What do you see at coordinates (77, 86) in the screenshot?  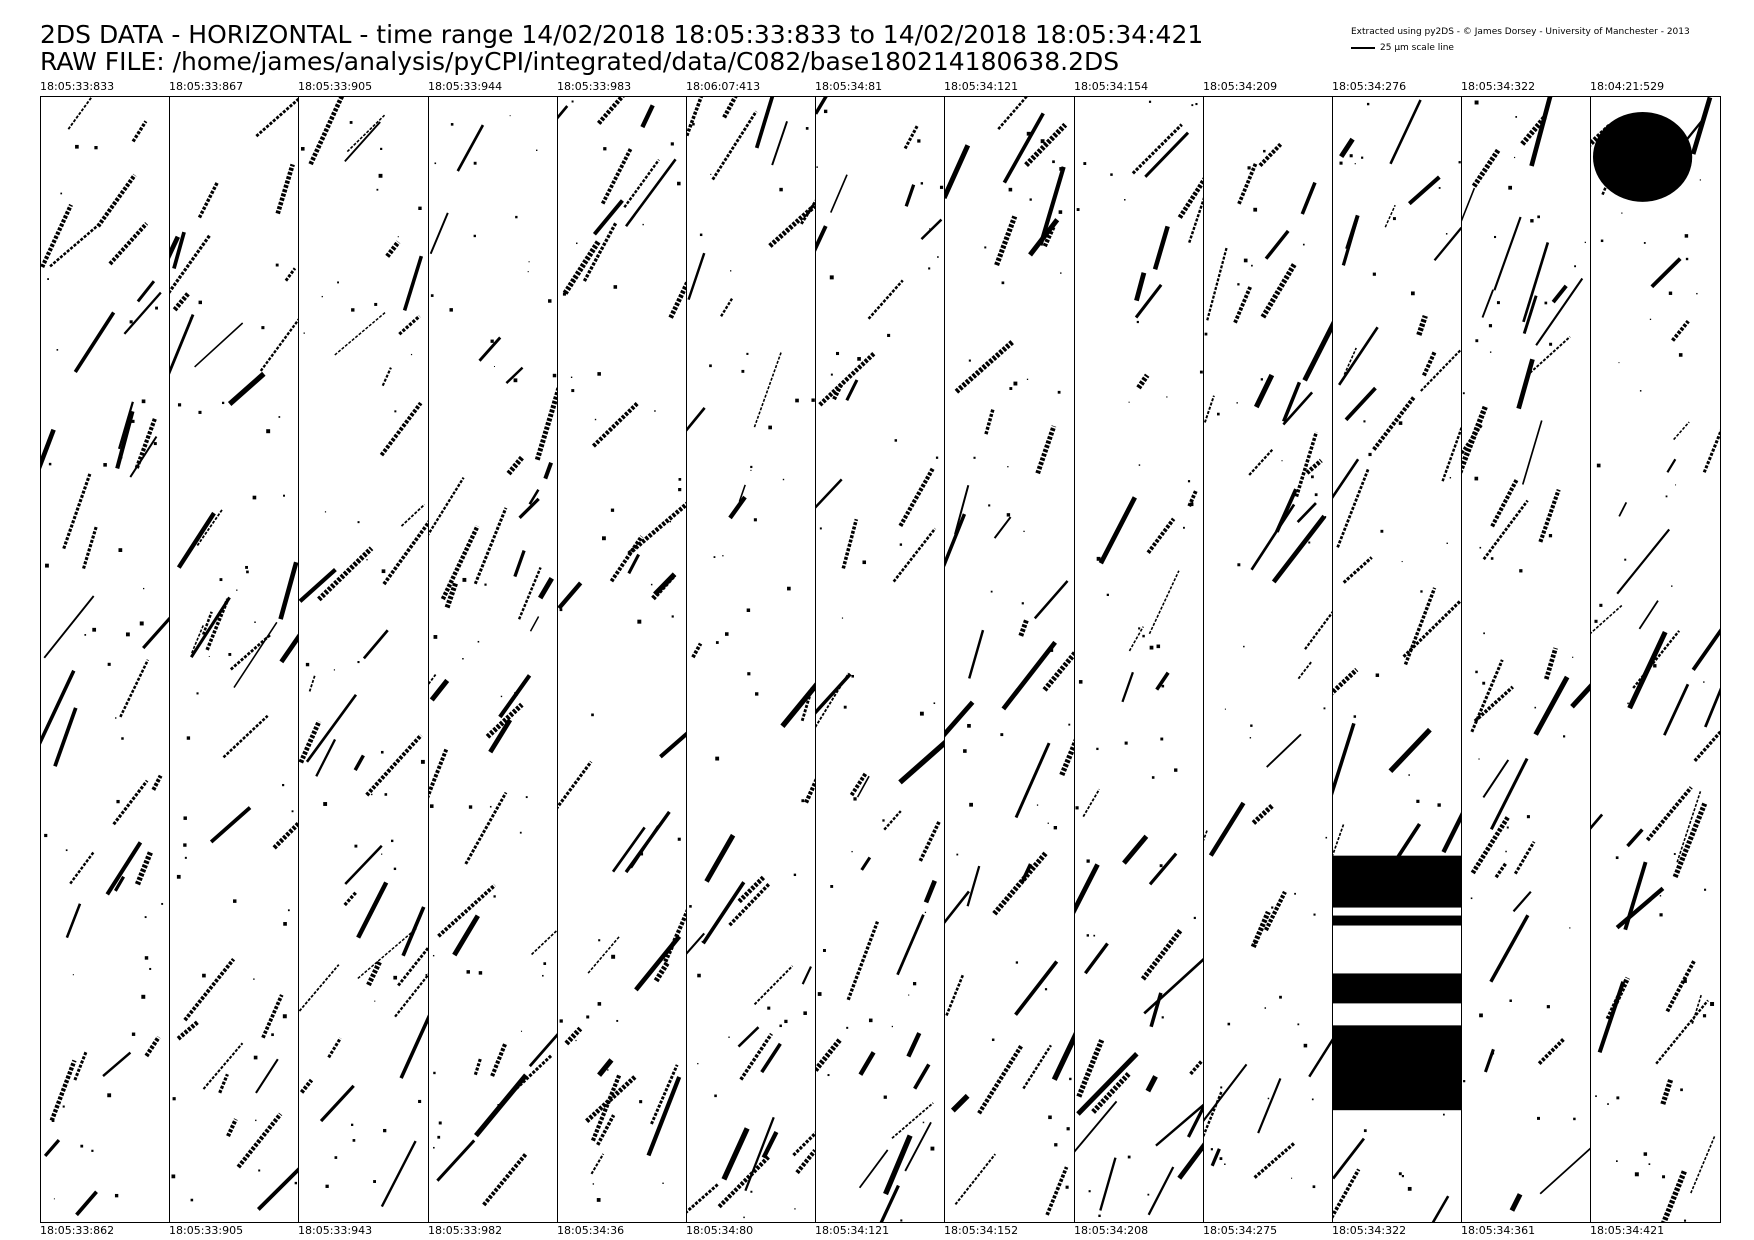 I see `strip-start-time: 18:05:33:833` at bounding box center [77, 86].